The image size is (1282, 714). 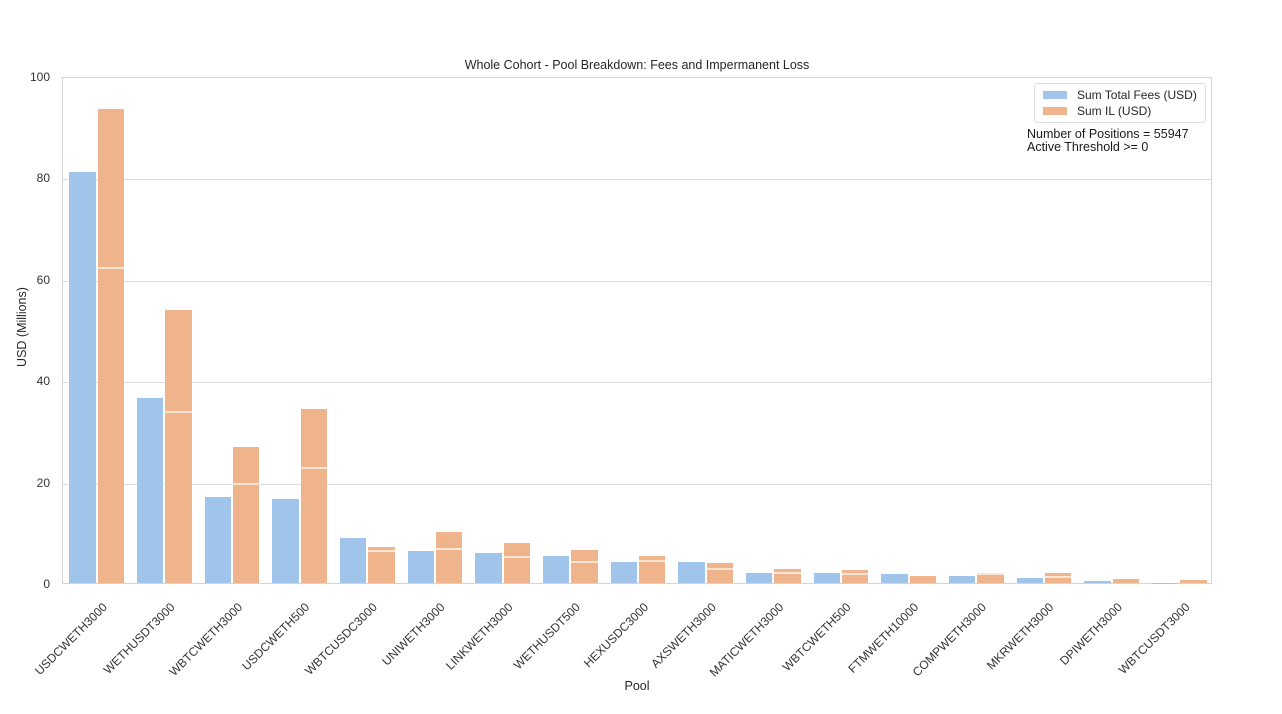 I want to click on bar-il-usdcweth3000, so click(x=111, y=346).